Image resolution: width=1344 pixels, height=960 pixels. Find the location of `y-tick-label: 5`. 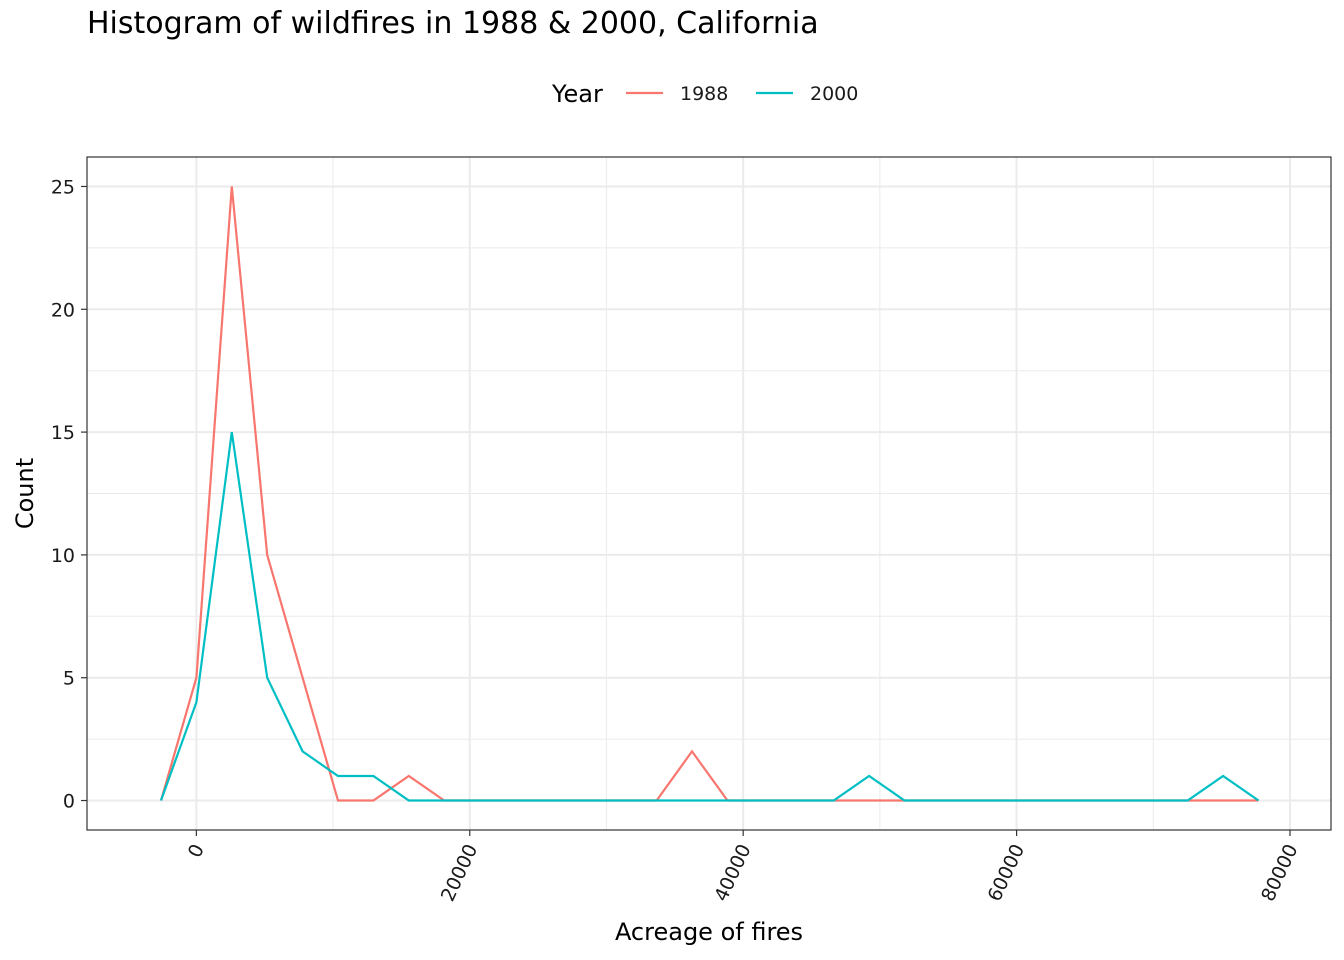

y-tick-label: 5 is located at coordinates (69, 679).